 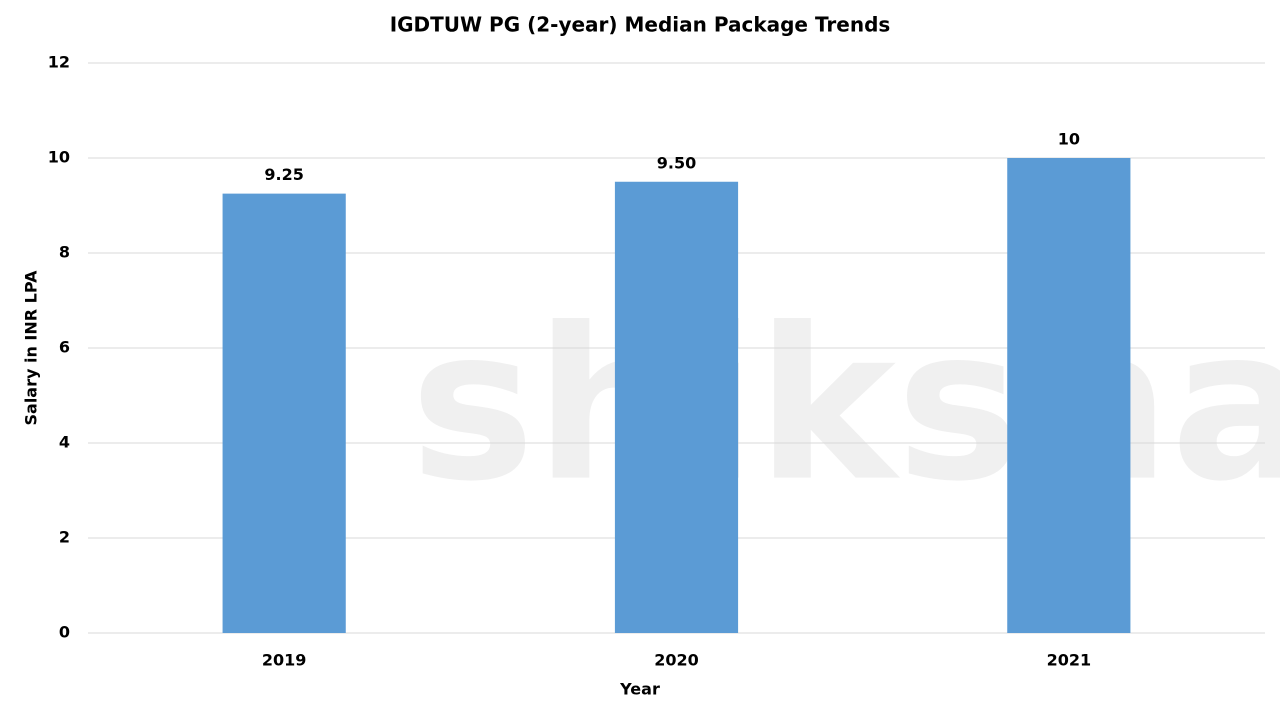 I want to click on data-label: 9.50, so click(x=676, y=162).